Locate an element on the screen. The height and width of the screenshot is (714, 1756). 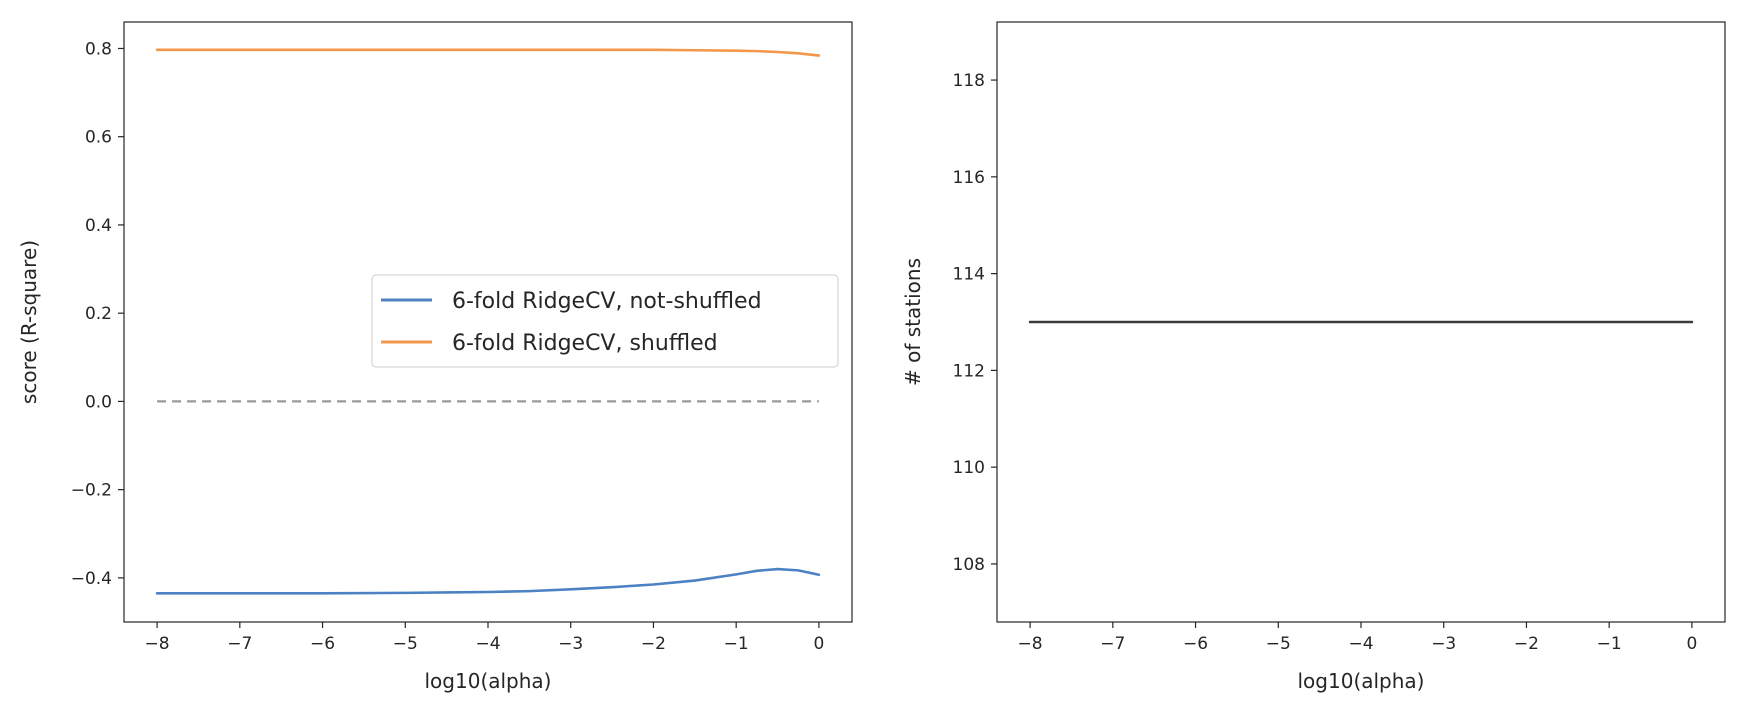
y-tick-label: 112 is located at coordinates (969, 371).